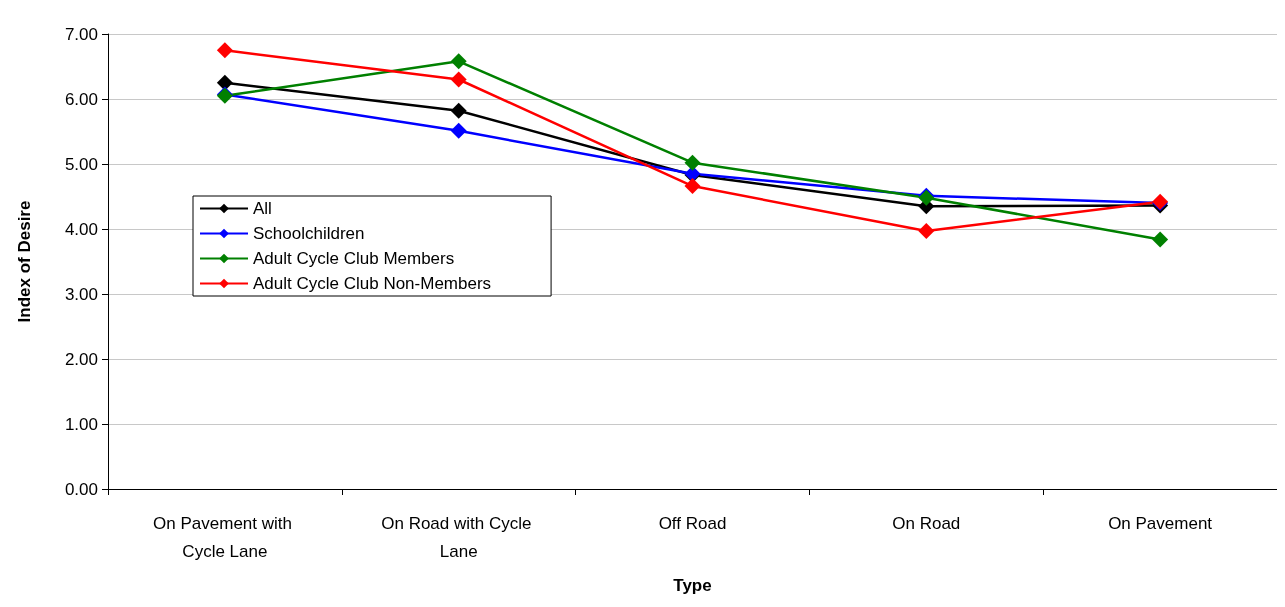 Image resolution: width=1285 pixels, height=607 pixels. What do you see at coordinates (1160, 523) in the screenshot?
I see `x-tick-label: On Pavement` at bounding box center [1160, 523].